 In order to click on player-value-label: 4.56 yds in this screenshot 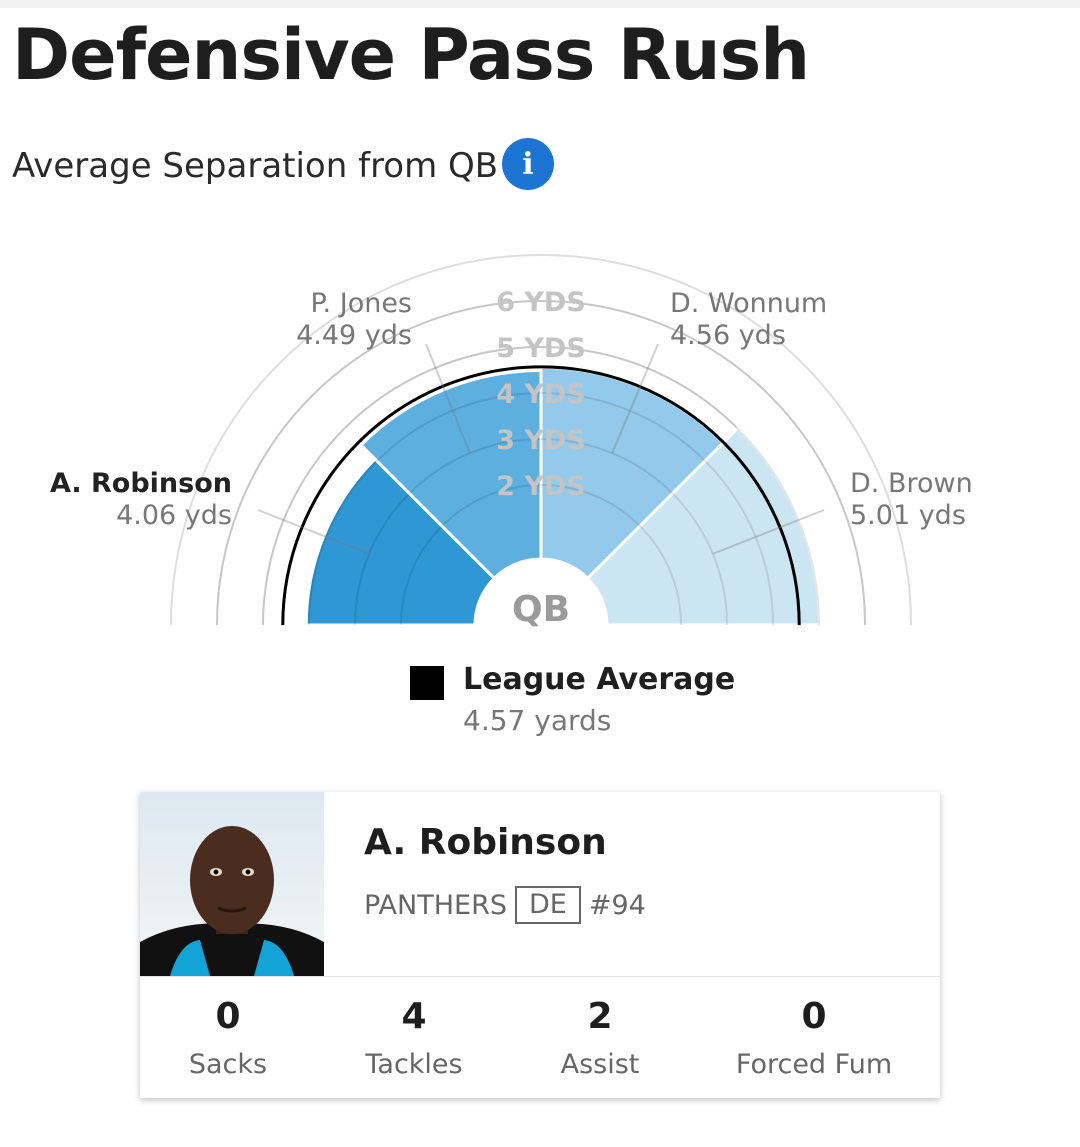, I will do `click(728, 335)`.